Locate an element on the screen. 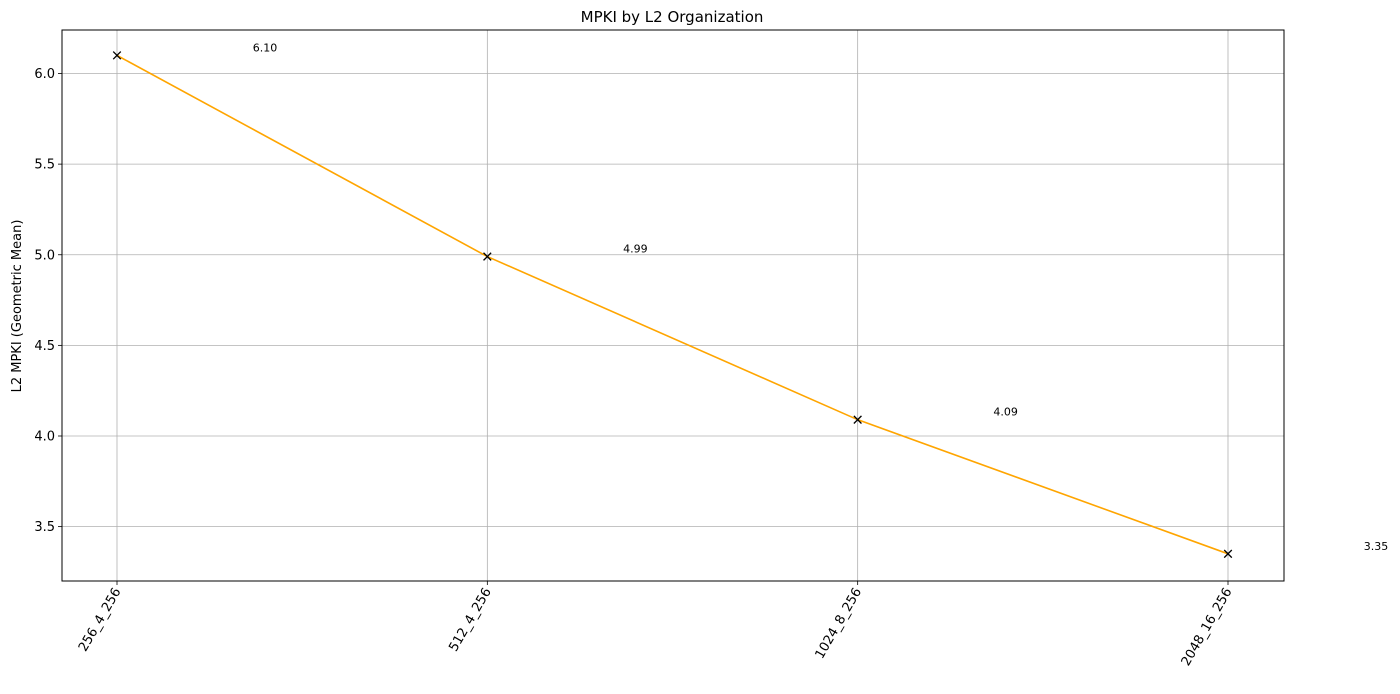 This screenshot has width=1400, height=694. x-tick-label: 1024_8_256 is located at coordinates (839, 624).